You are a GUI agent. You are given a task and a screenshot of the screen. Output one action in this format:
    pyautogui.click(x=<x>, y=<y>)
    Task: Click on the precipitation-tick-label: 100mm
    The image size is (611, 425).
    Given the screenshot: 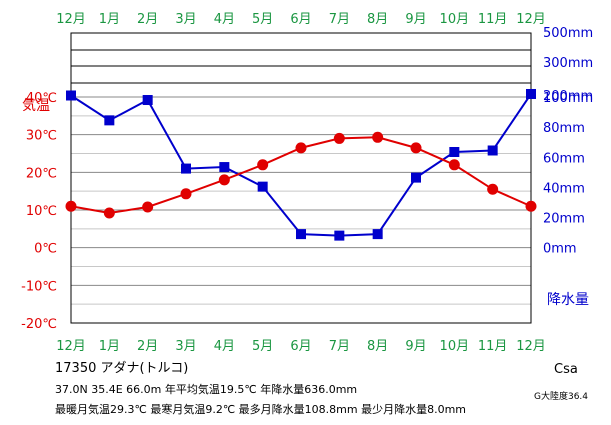 What is the action you would take?
    pyautogui.click(x=568, y=98)
    